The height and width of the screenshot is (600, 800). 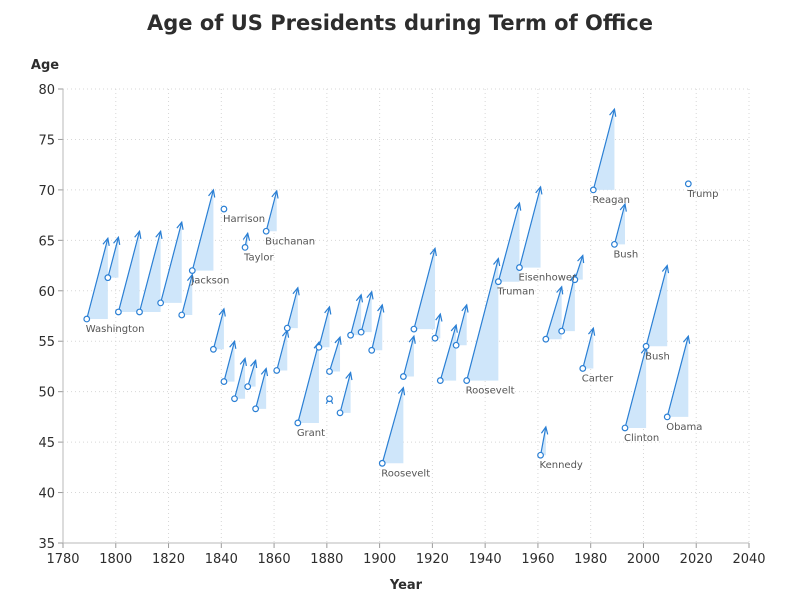 What do you see at coordinates (46, 342) in the screenshot?
I see `y-tick-label: 55` at bounding box center [46, 342].